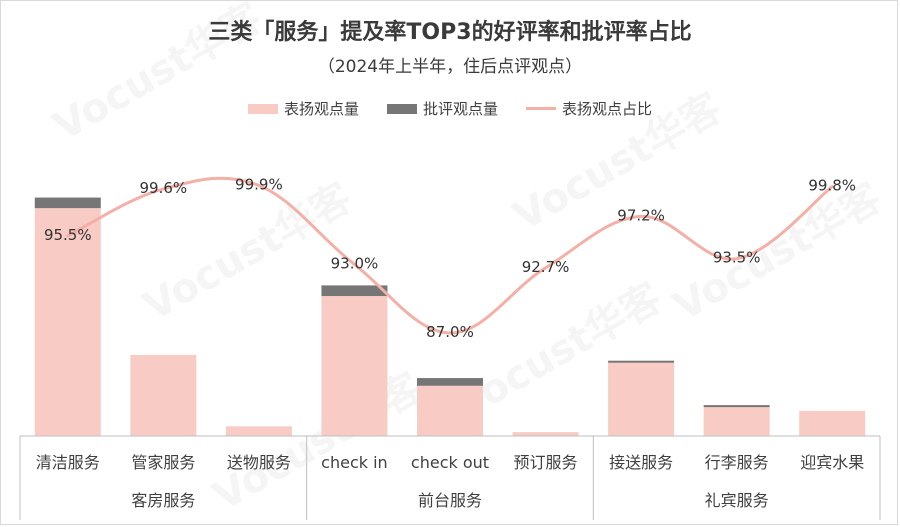 This screenshot has height=527, width=900. Describe the element at coordinates (164, 188) in the screenshot. I see `ratio-data-label: 99.6%` at that location.